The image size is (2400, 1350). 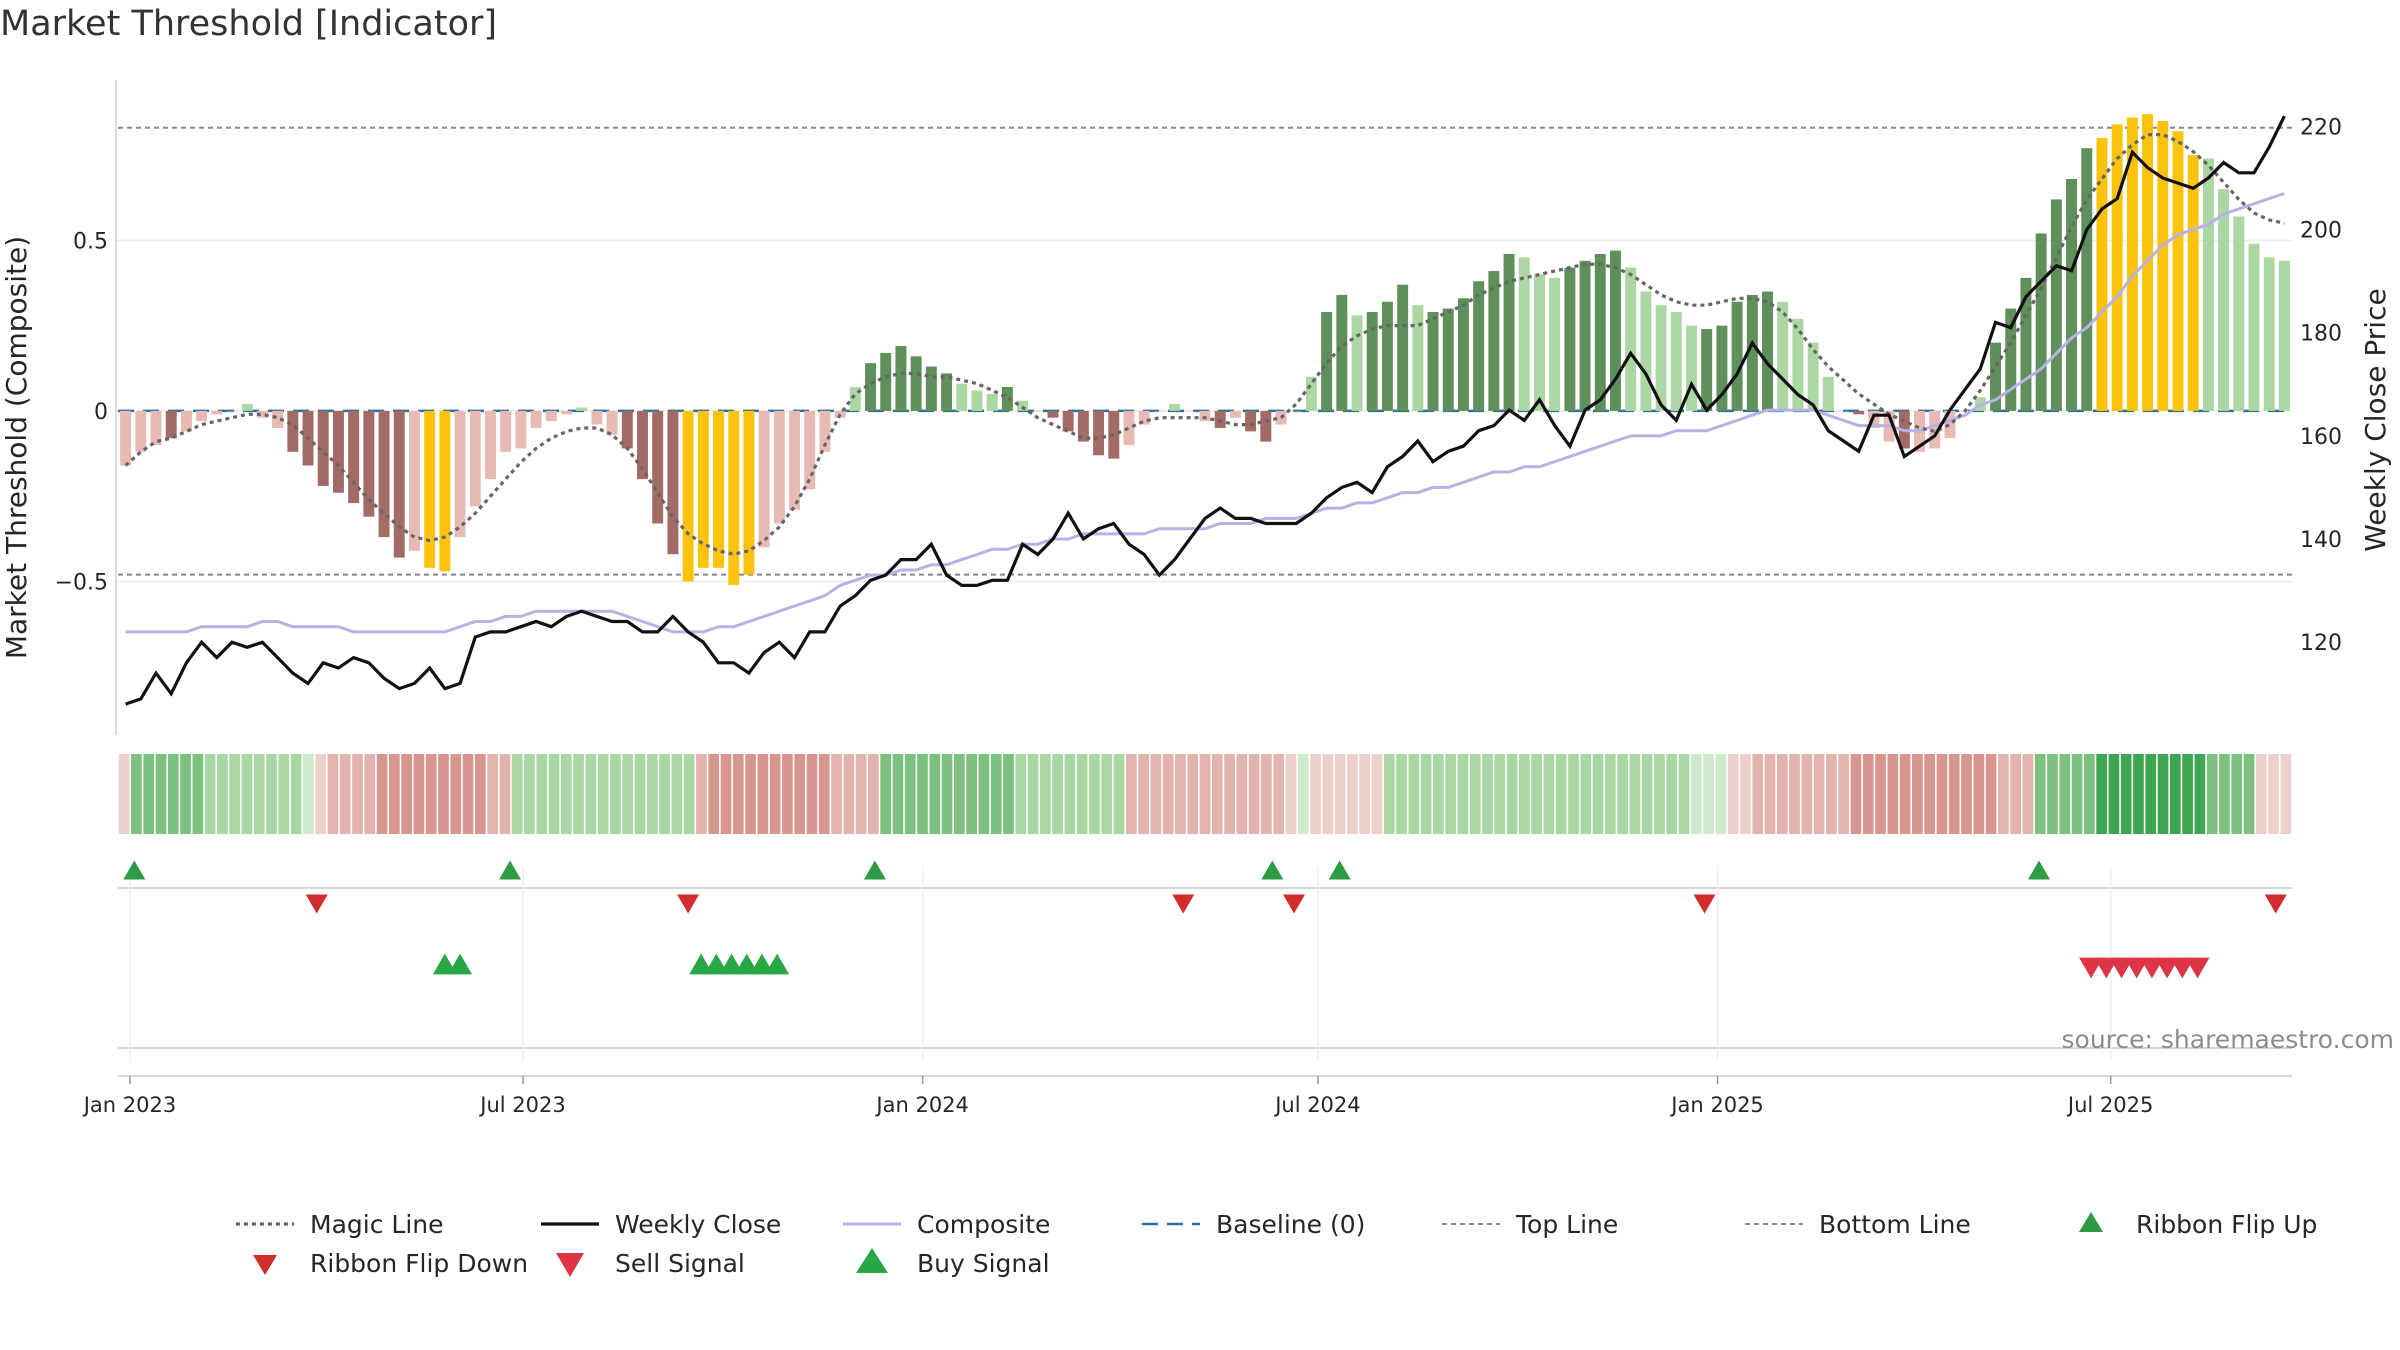 What do you see at coordinates (698, 1224) in the screenshot?
I see `legend-label: Weekly Close` at bounding box center [698, 1224].